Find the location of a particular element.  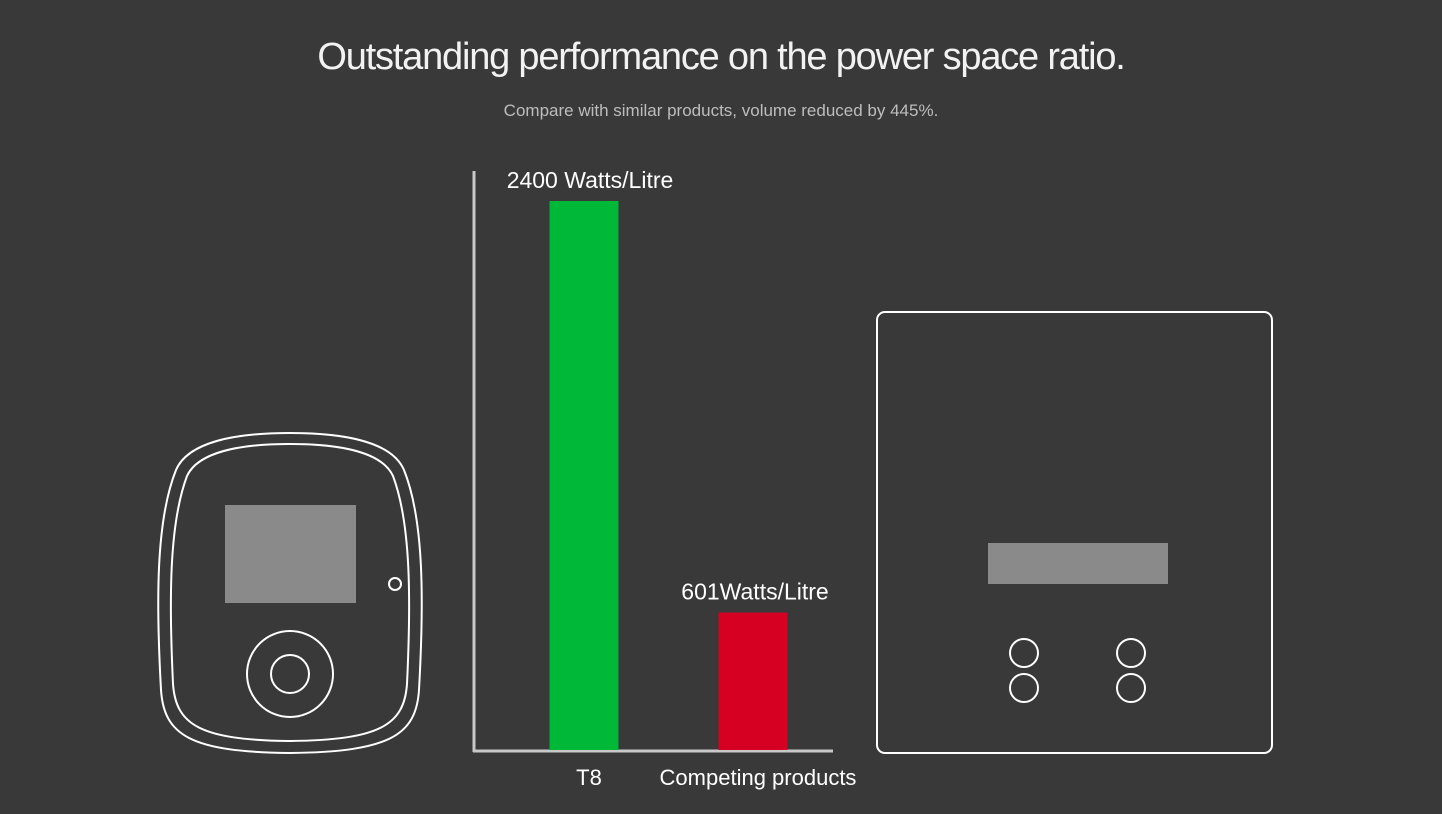

bar-value-label: 601Watts/Litre is located at coordinates (754, 592).